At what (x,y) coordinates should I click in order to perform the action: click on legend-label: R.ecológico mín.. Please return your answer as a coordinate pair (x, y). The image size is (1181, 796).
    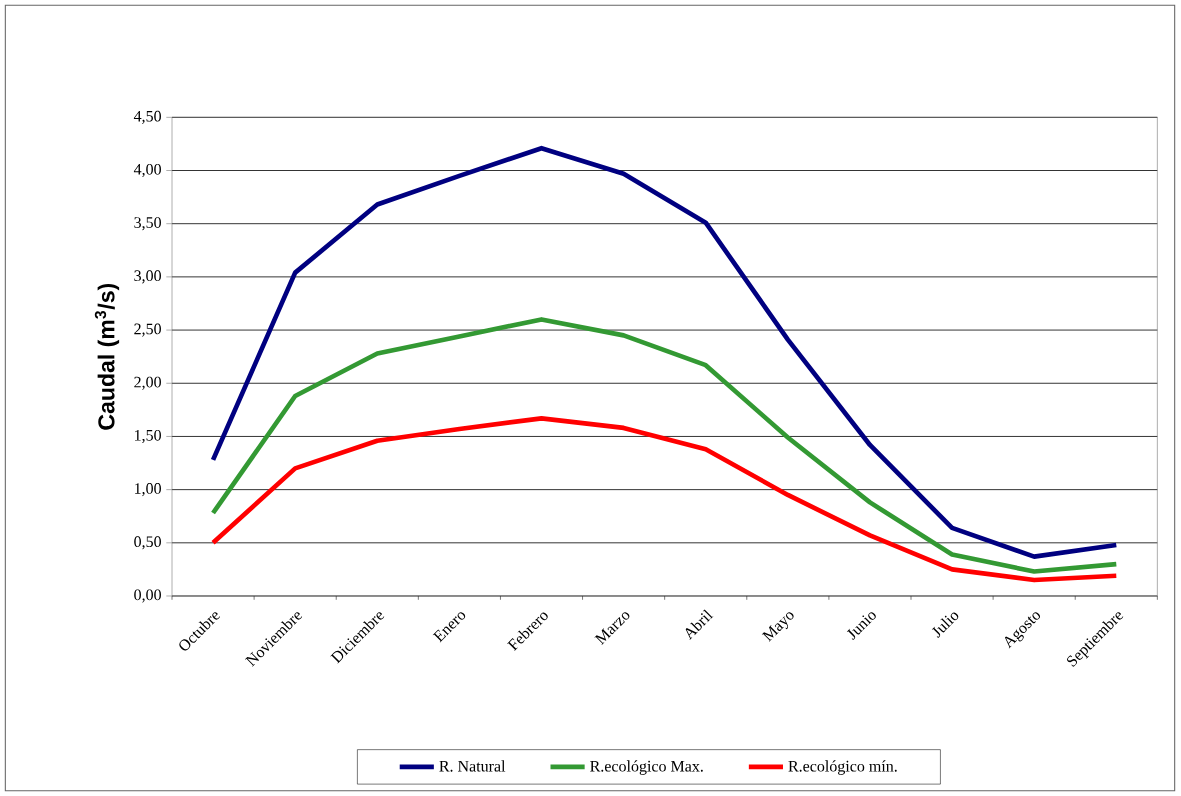
    Looking at the image, I should click on (842, 767).